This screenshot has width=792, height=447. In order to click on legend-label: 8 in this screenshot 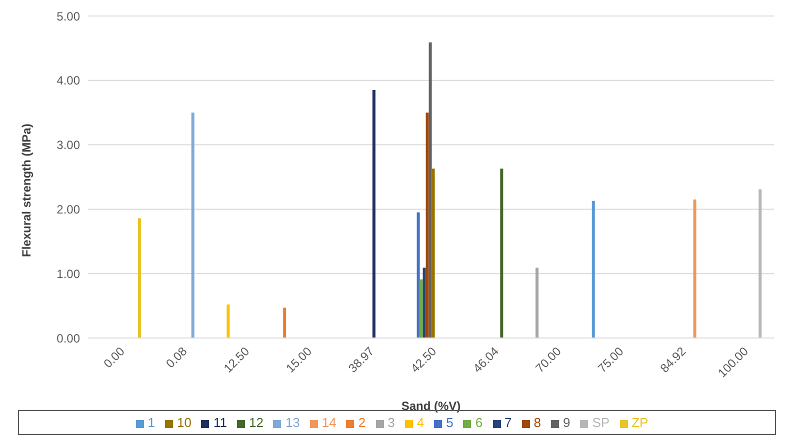, I will do `click(538, 422)`.